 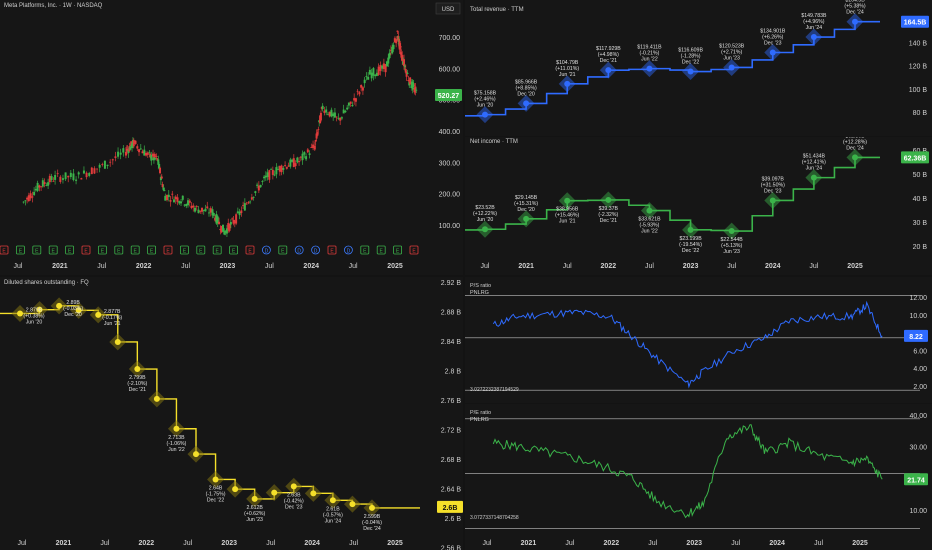 I want to click on shares-x-tick: 2024, so click(x=312, y=543).